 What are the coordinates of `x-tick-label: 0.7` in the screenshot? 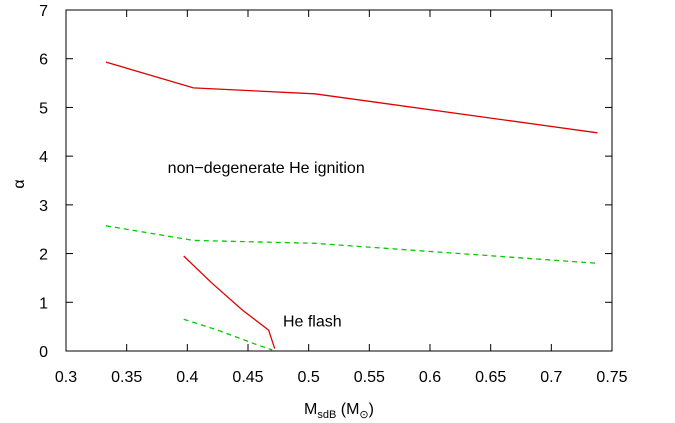 It's located at (551, 377).